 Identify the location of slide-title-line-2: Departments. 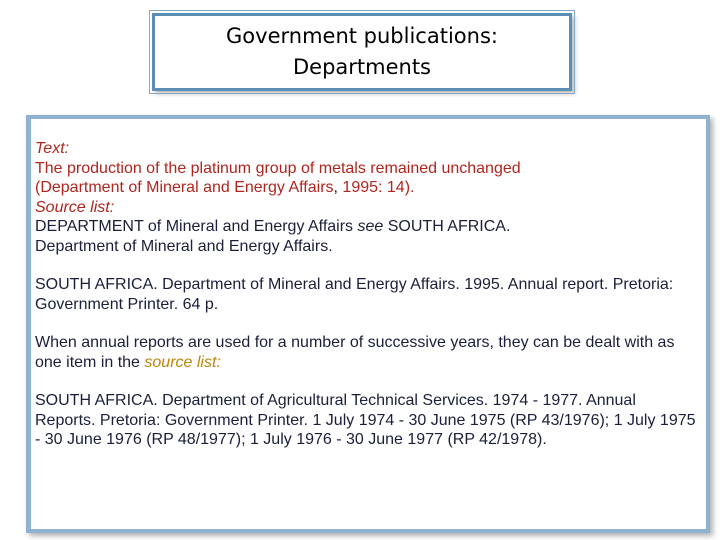
(362, 67).